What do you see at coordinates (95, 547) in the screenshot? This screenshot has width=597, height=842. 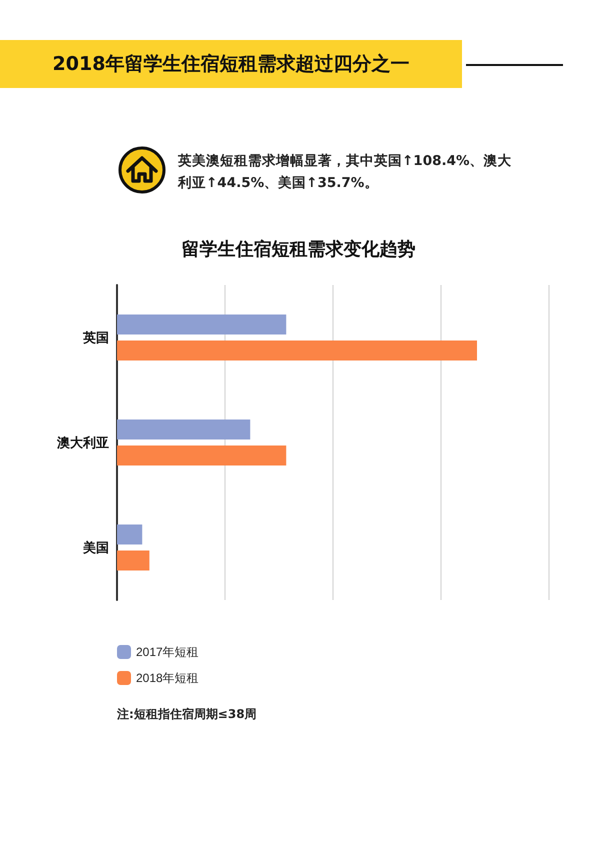 I see `y-tick-label: 美国` at bounding box center [95, 547].